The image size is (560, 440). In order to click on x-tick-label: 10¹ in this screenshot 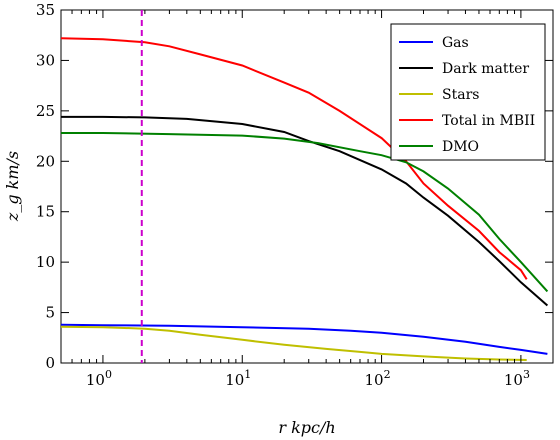, I will do `click(238, 378)`.